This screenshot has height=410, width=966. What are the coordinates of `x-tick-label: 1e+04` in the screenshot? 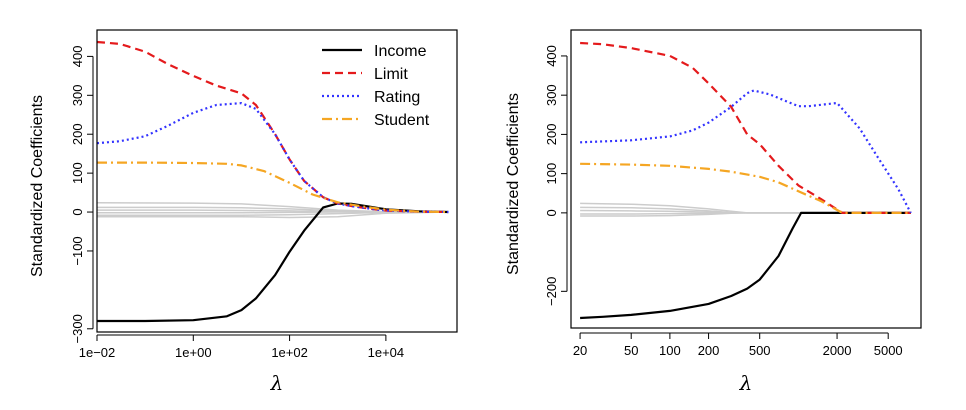 It's located at (386, 352).